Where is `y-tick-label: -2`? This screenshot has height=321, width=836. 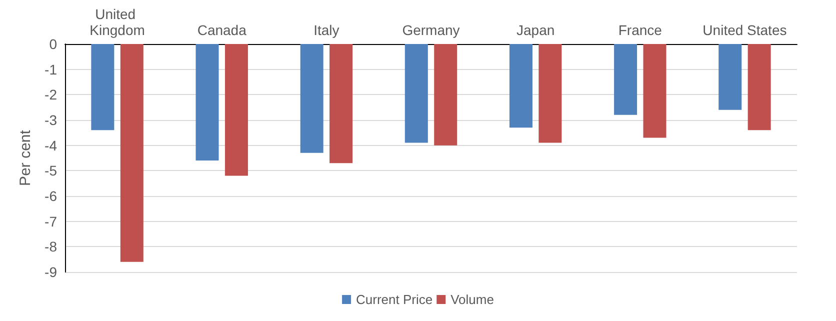
y-tick-label: -2 is located at coordinates (51, 94).